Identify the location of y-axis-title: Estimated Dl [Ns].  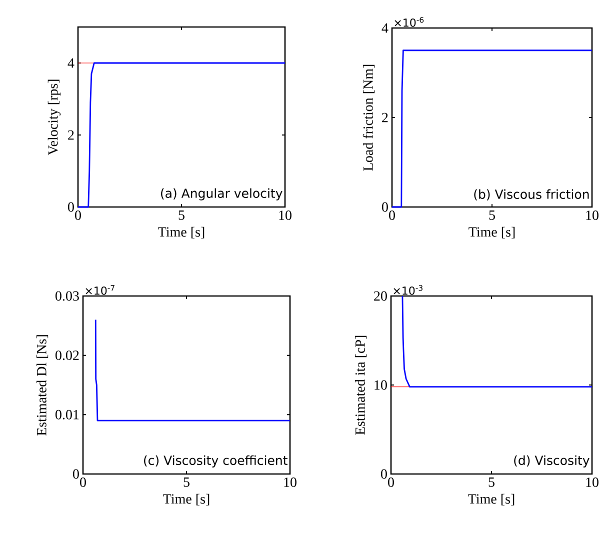
(42, 385).